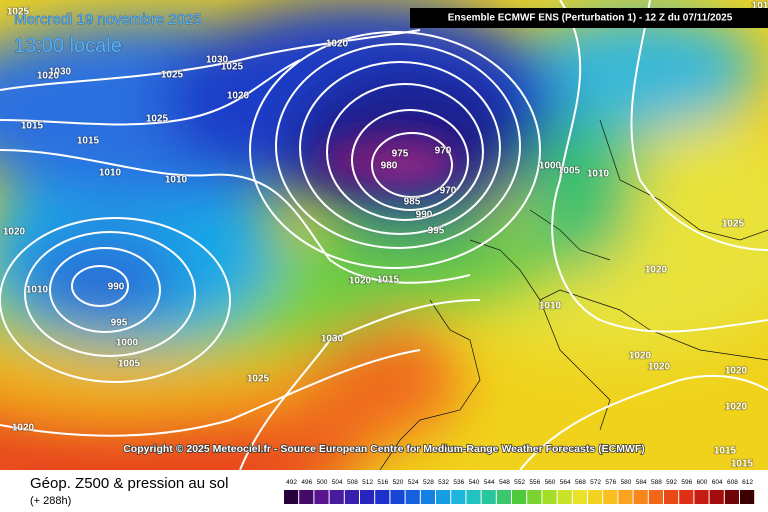 This screenshot has height=512, width=768. Describe the element at coordinates (291, 482) in the screenshot. I see `legend-label: 492` at that location.